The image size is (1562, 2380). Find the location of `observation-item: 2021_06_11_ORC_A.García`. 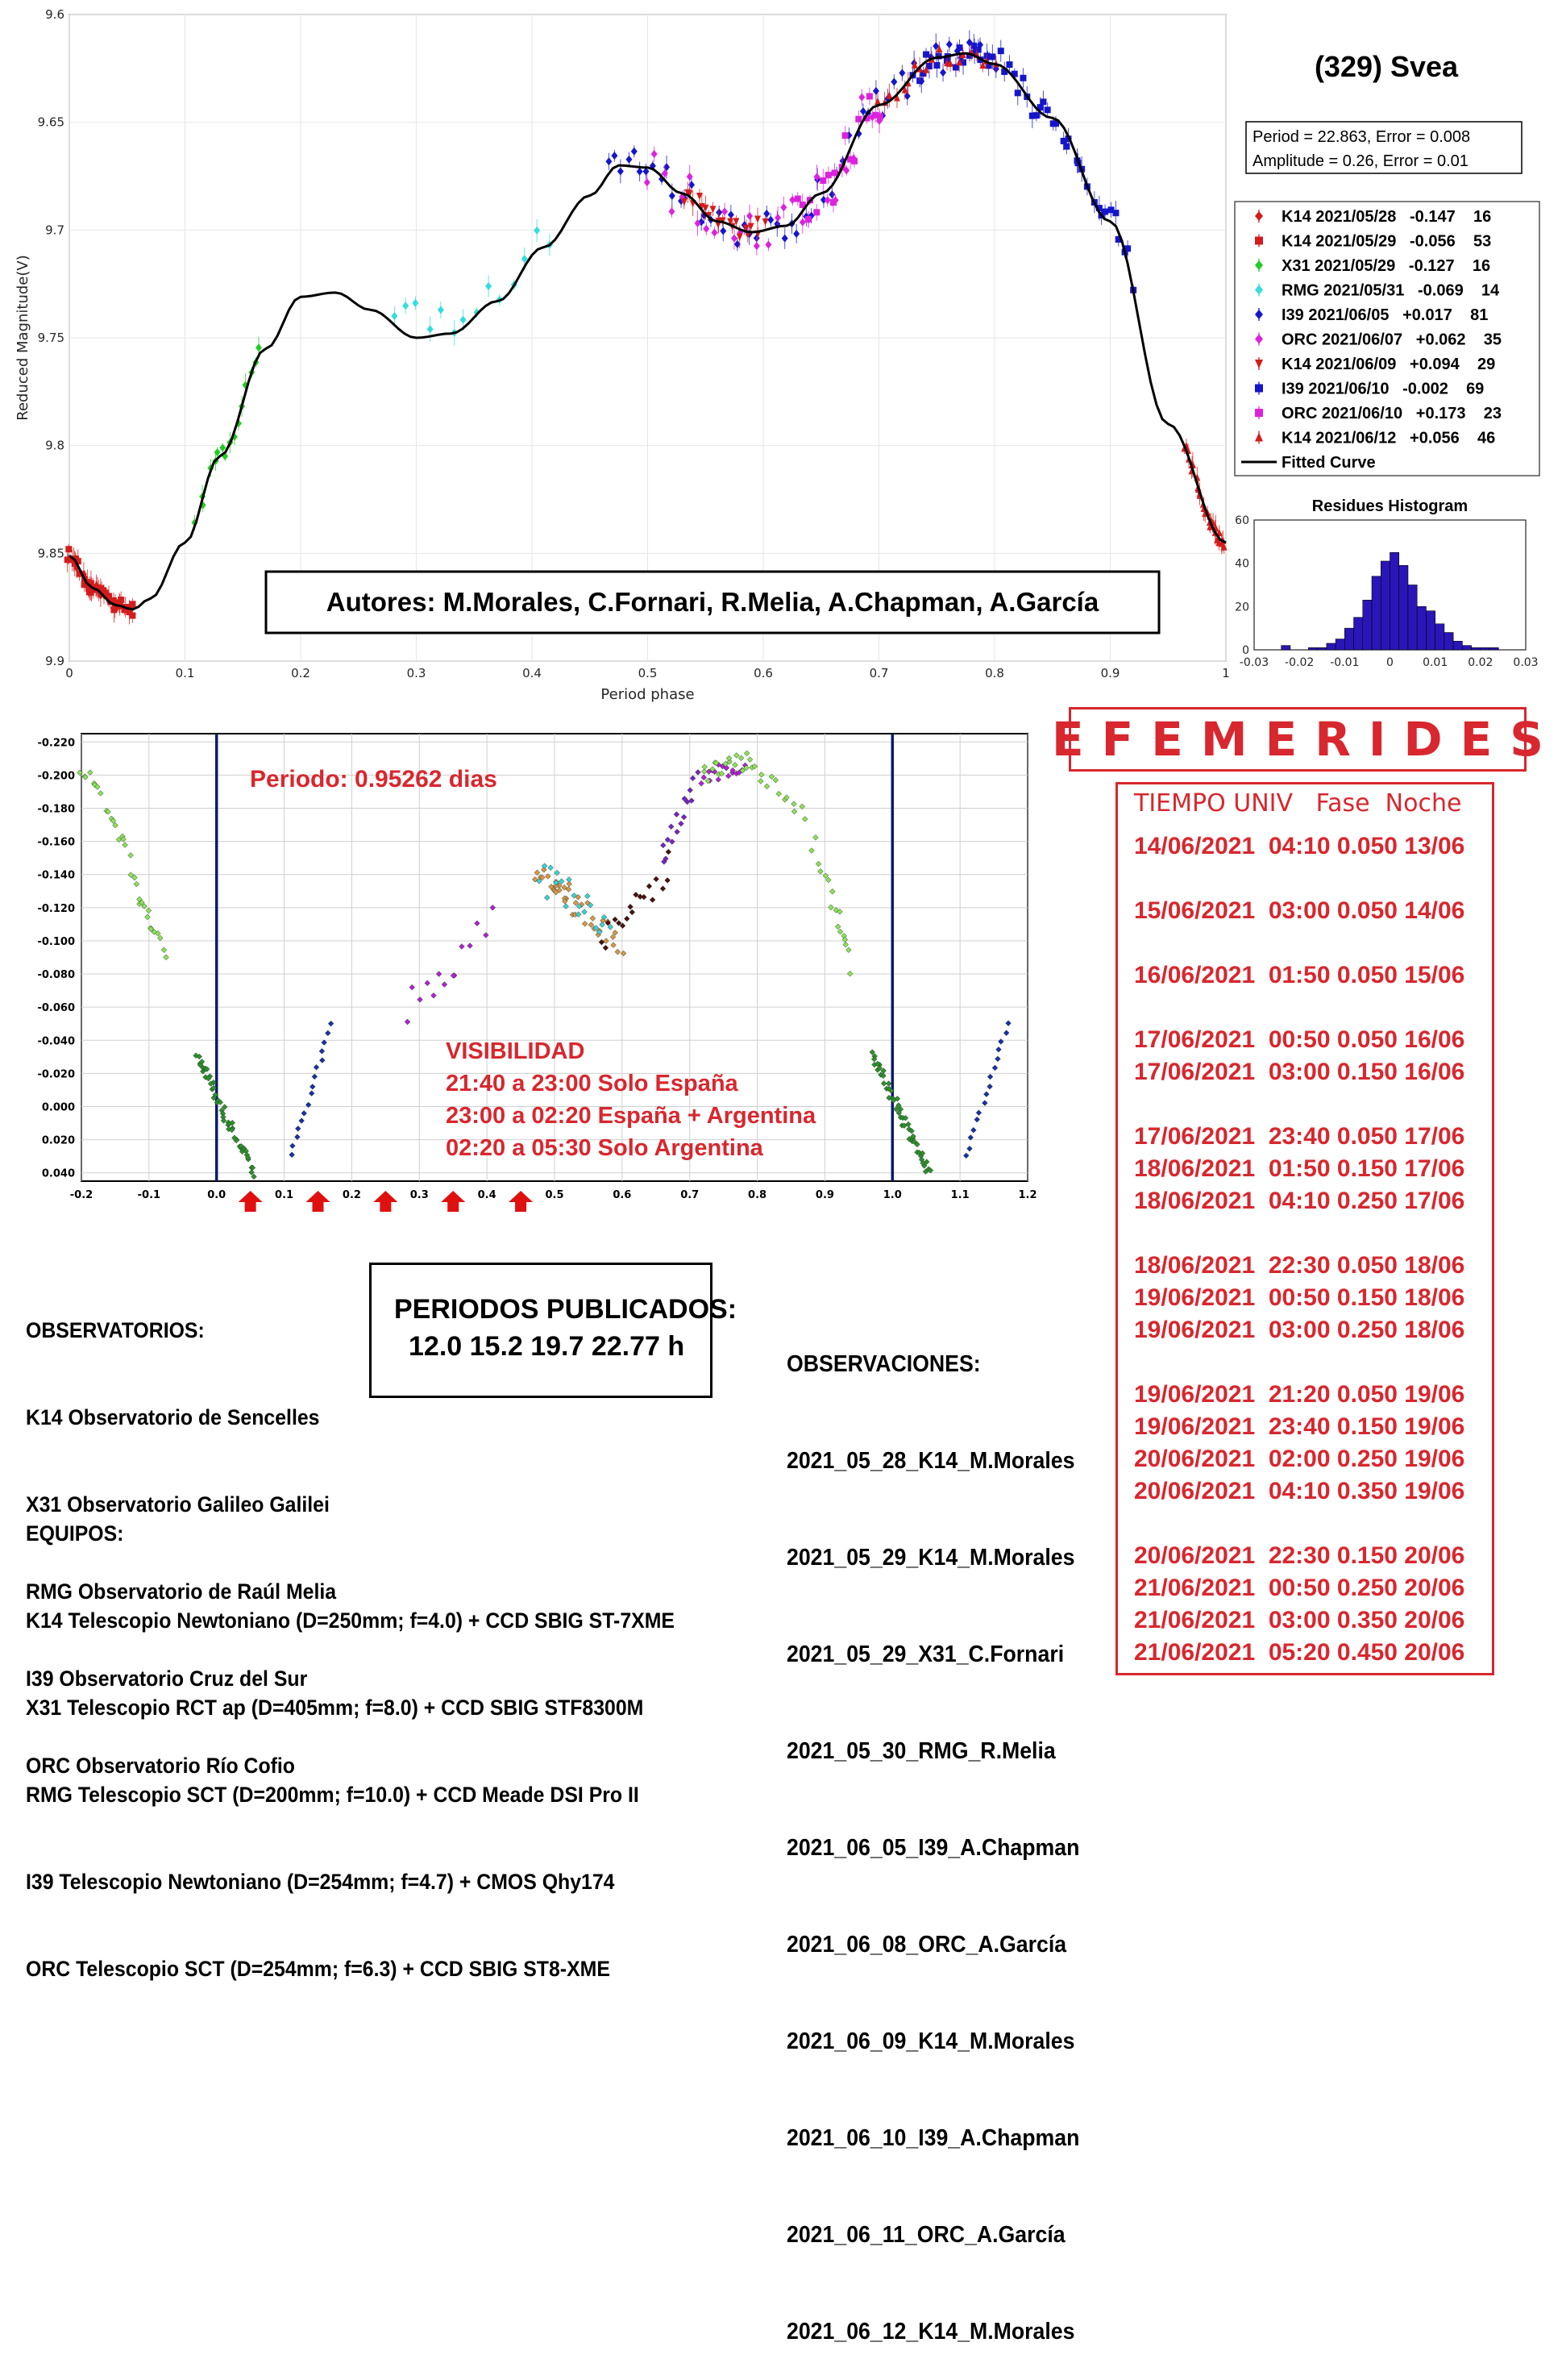

observation-item: 2021_06_11_ORC_A.García is located at coordinates (927, 2235).